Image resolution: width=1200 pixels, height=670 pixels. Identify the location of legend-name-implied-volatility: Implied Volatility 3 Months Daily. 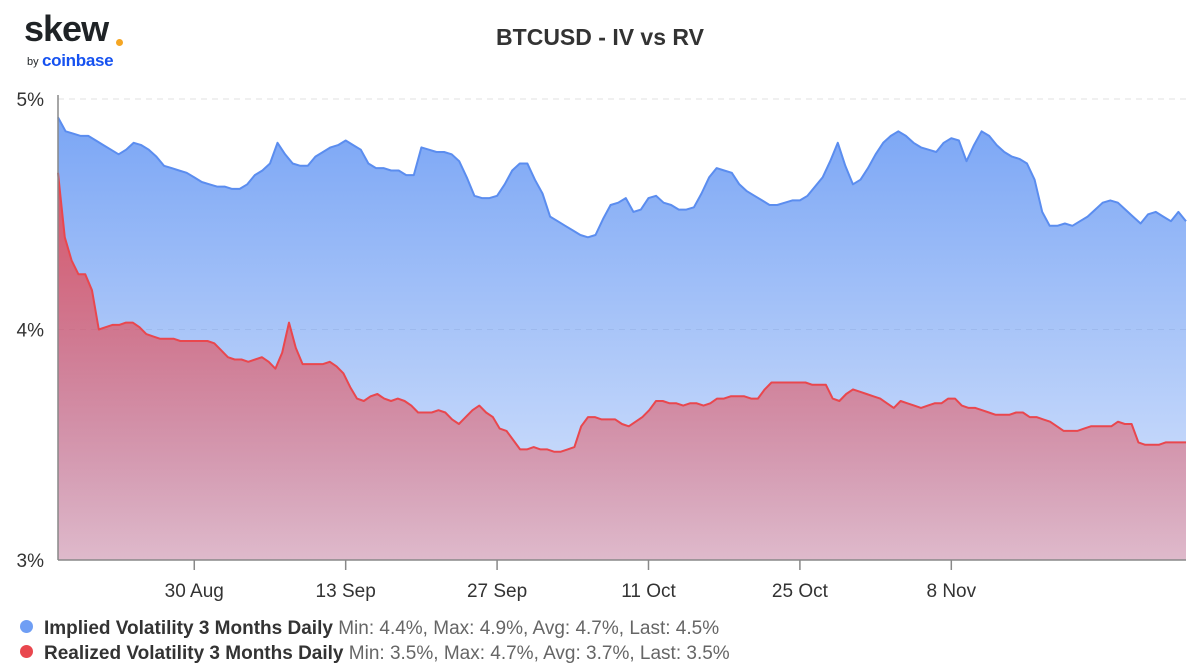
(188, 628).